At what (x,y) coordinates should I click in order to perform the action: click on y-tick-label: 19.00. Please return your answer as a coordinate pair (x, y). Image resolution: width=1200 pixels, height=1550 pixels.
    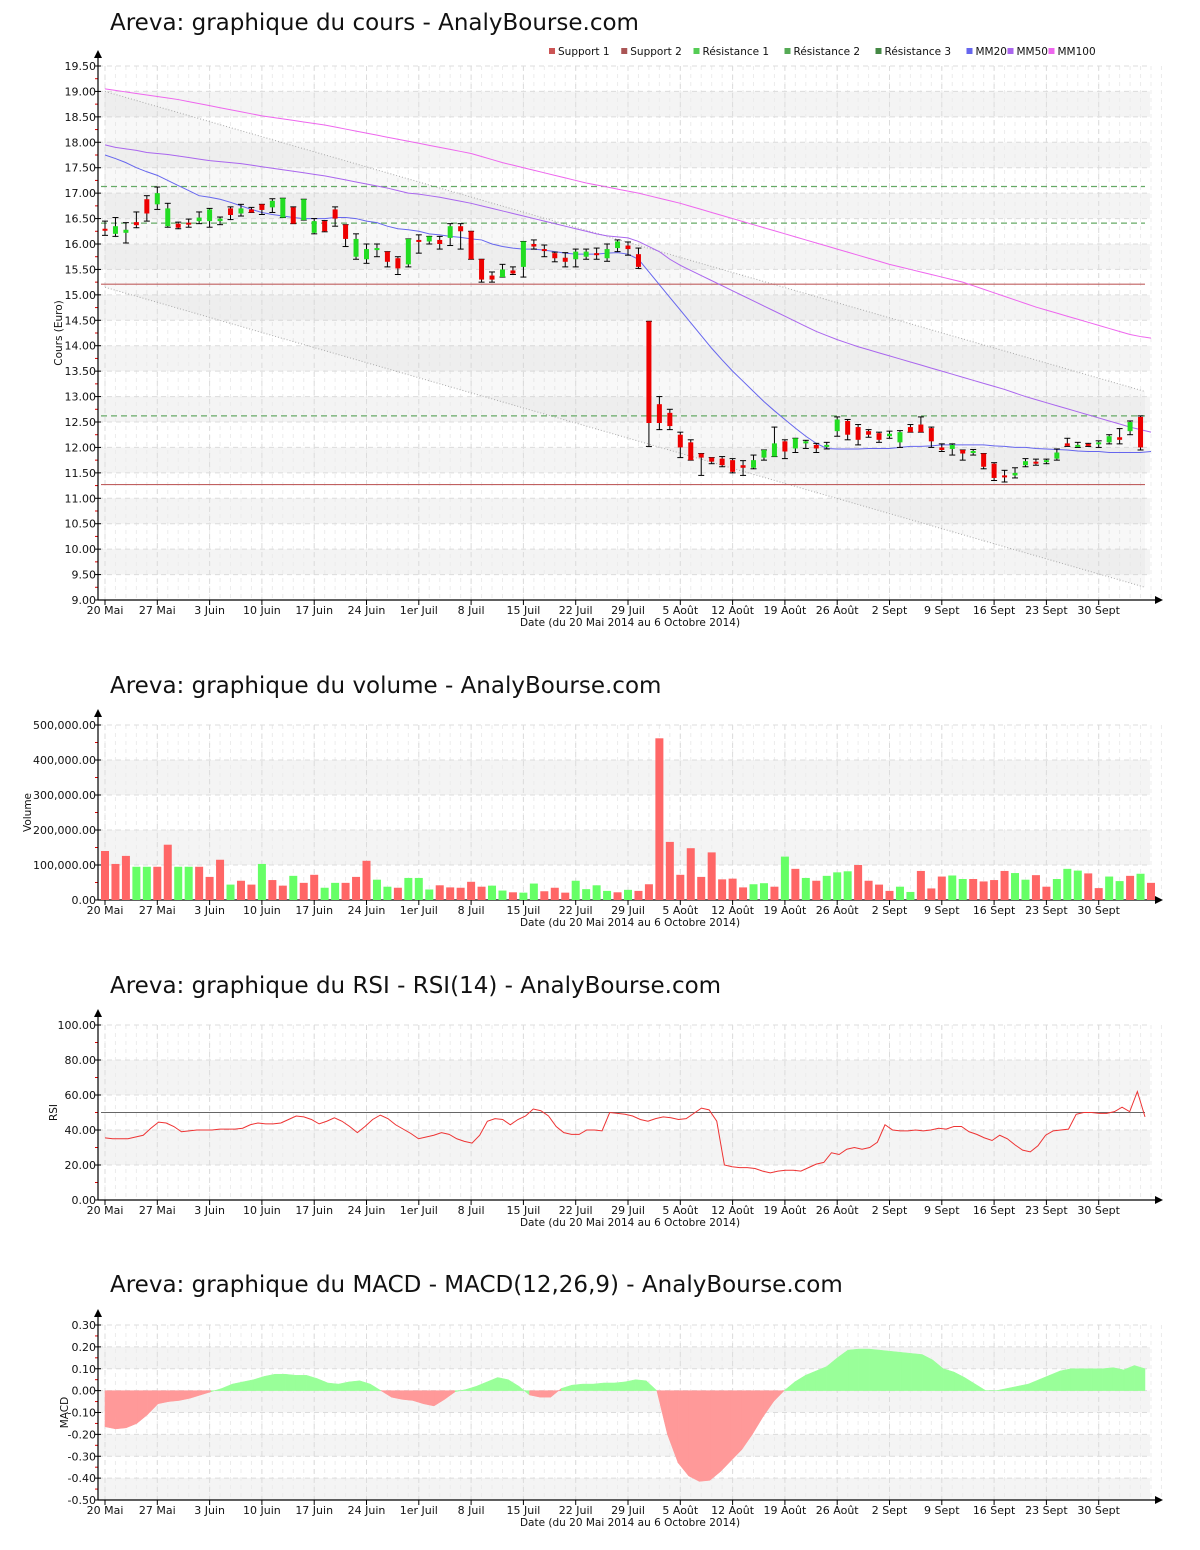
    Looking at the image, I should click on (81, 91).